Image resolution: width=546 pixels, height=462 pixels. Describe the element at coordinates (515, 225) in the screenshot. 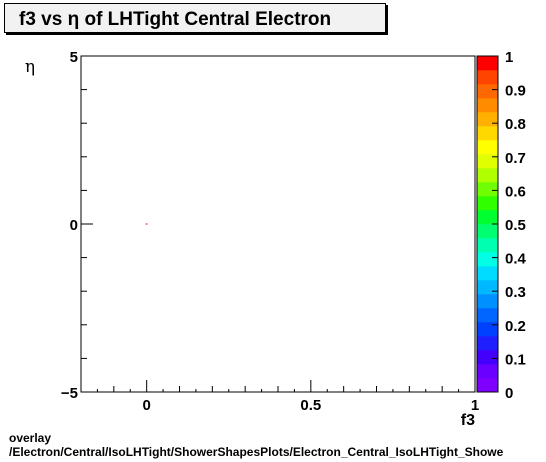

I see `colorbar-tick-label: 0.5` at that location.